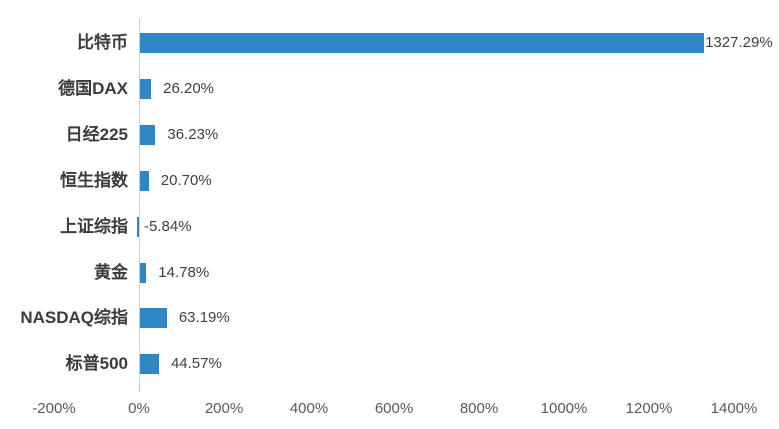 This screenshot has height=429, width=779. Describe the element at coordinates (168, 226) in the screenshot. I see `value-label: -5.84%` at that location.